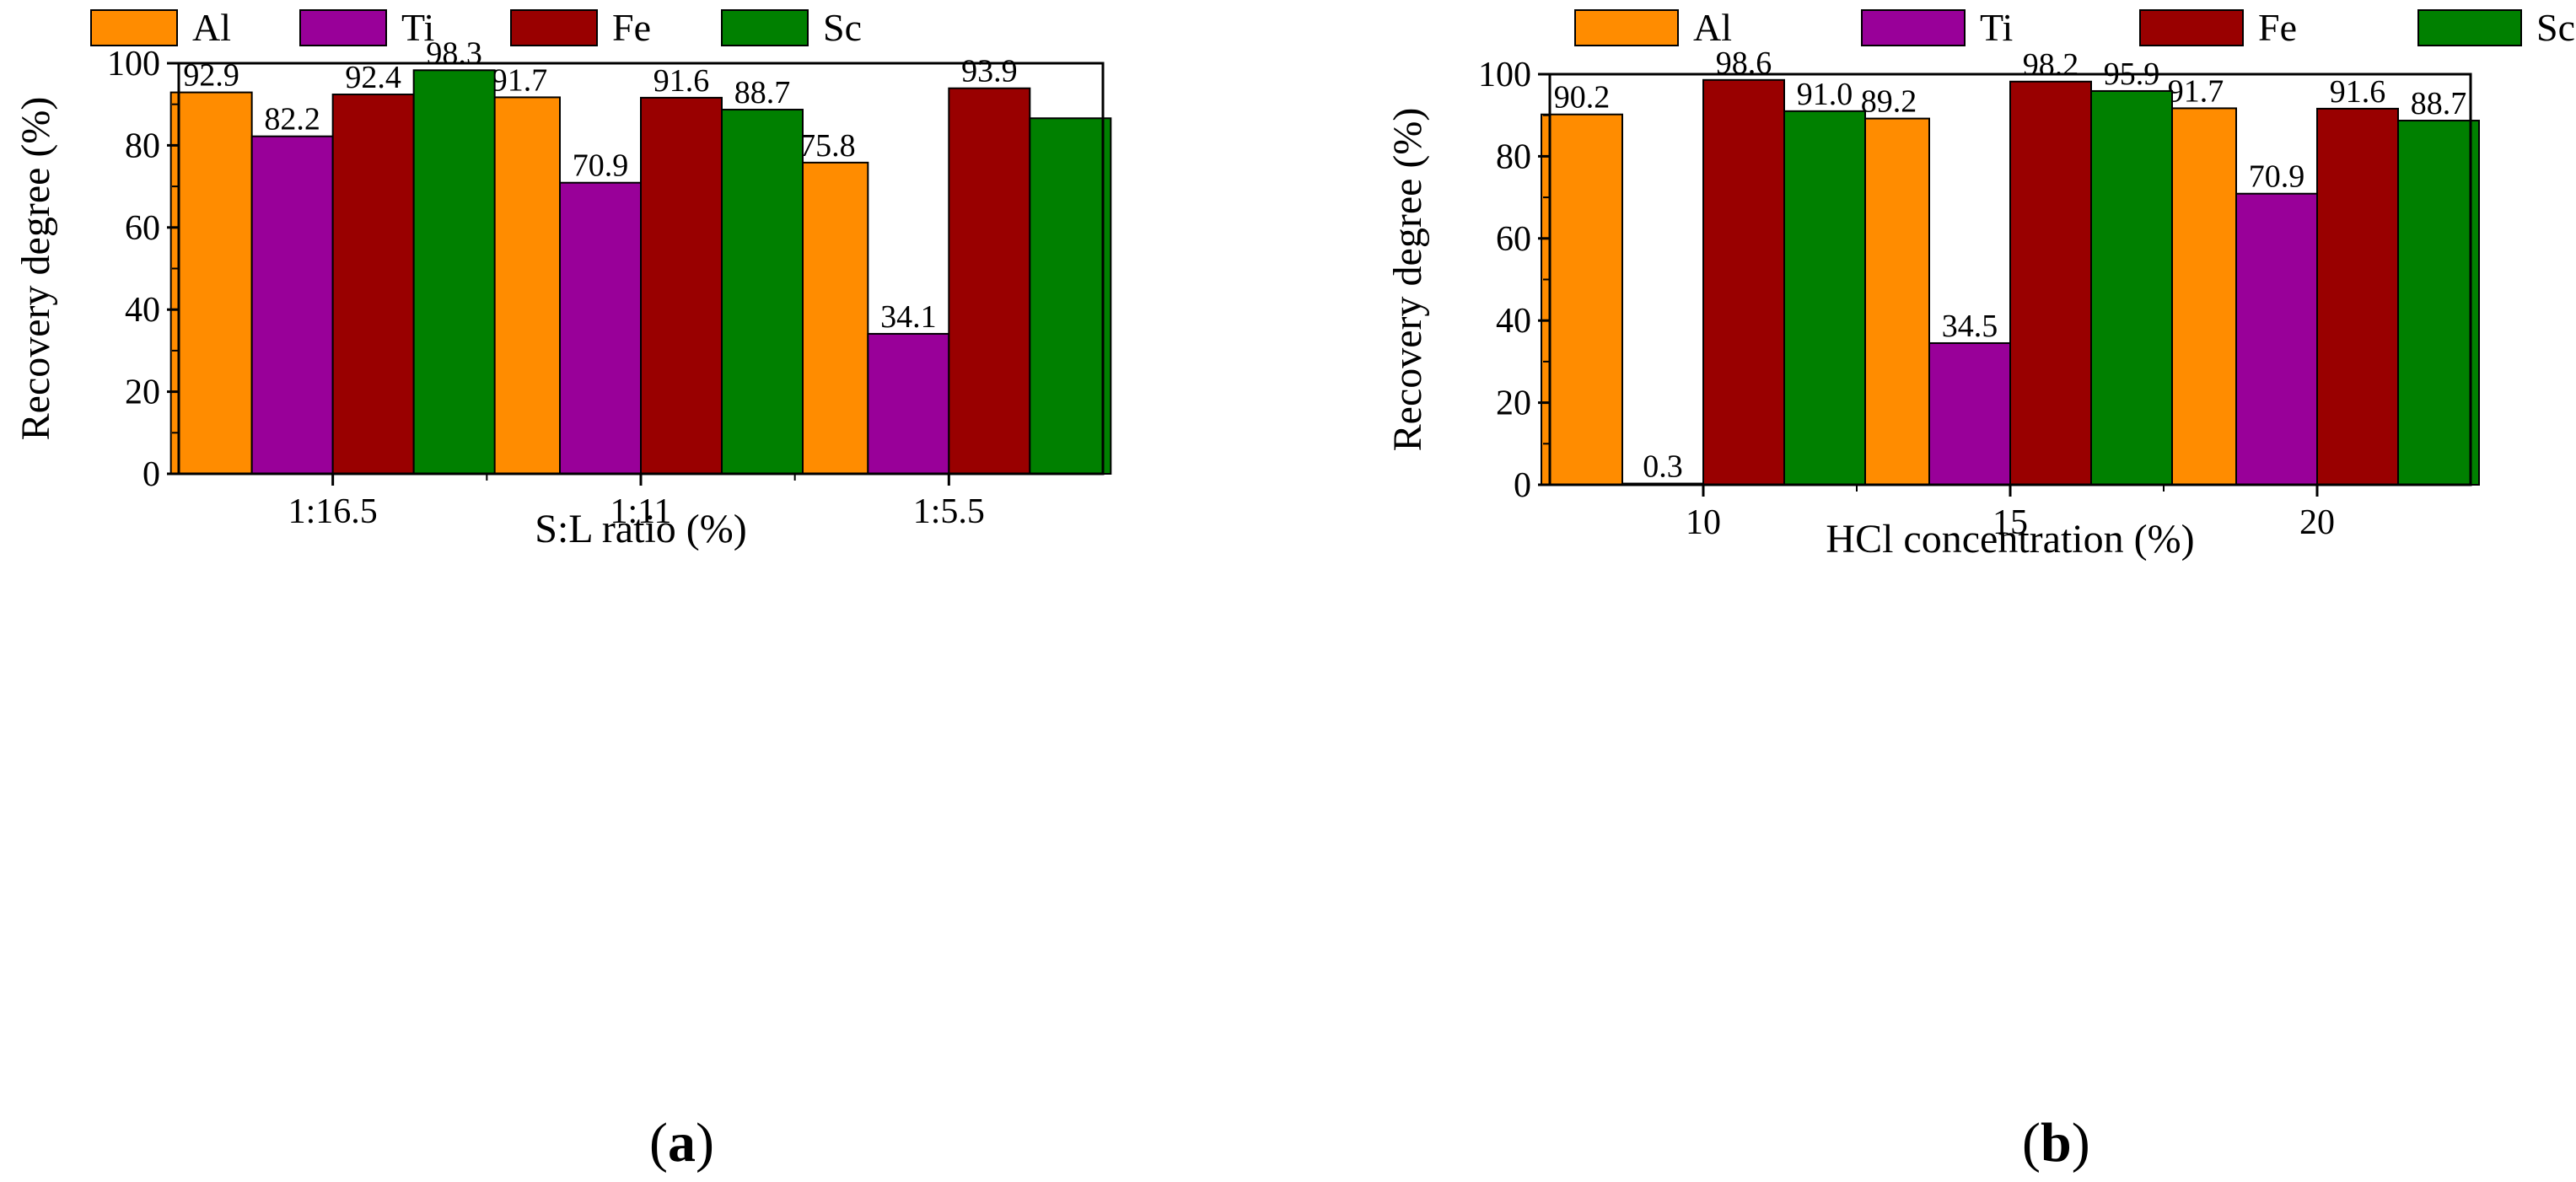 This screenshot has height=1182, width=2576. Describe the element at coordinates (1970, 326) in the screenshot. I see `data-label-ti-2: 34.5` at that location.